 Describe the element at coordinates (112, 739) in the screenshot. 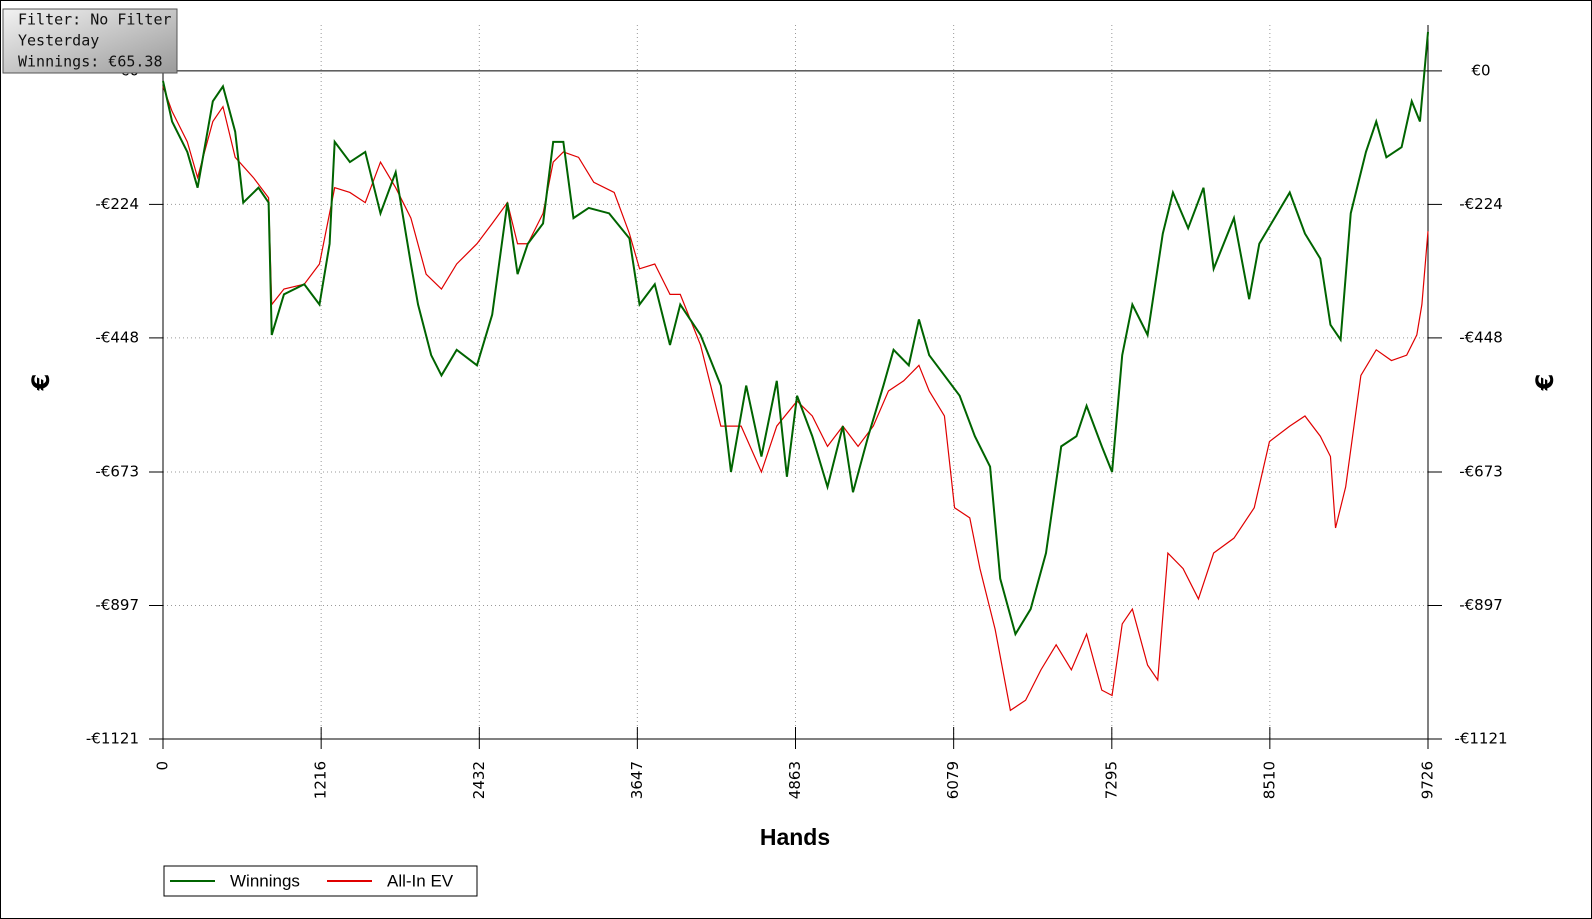

I see `y-tick-label: -€1121` at that location.